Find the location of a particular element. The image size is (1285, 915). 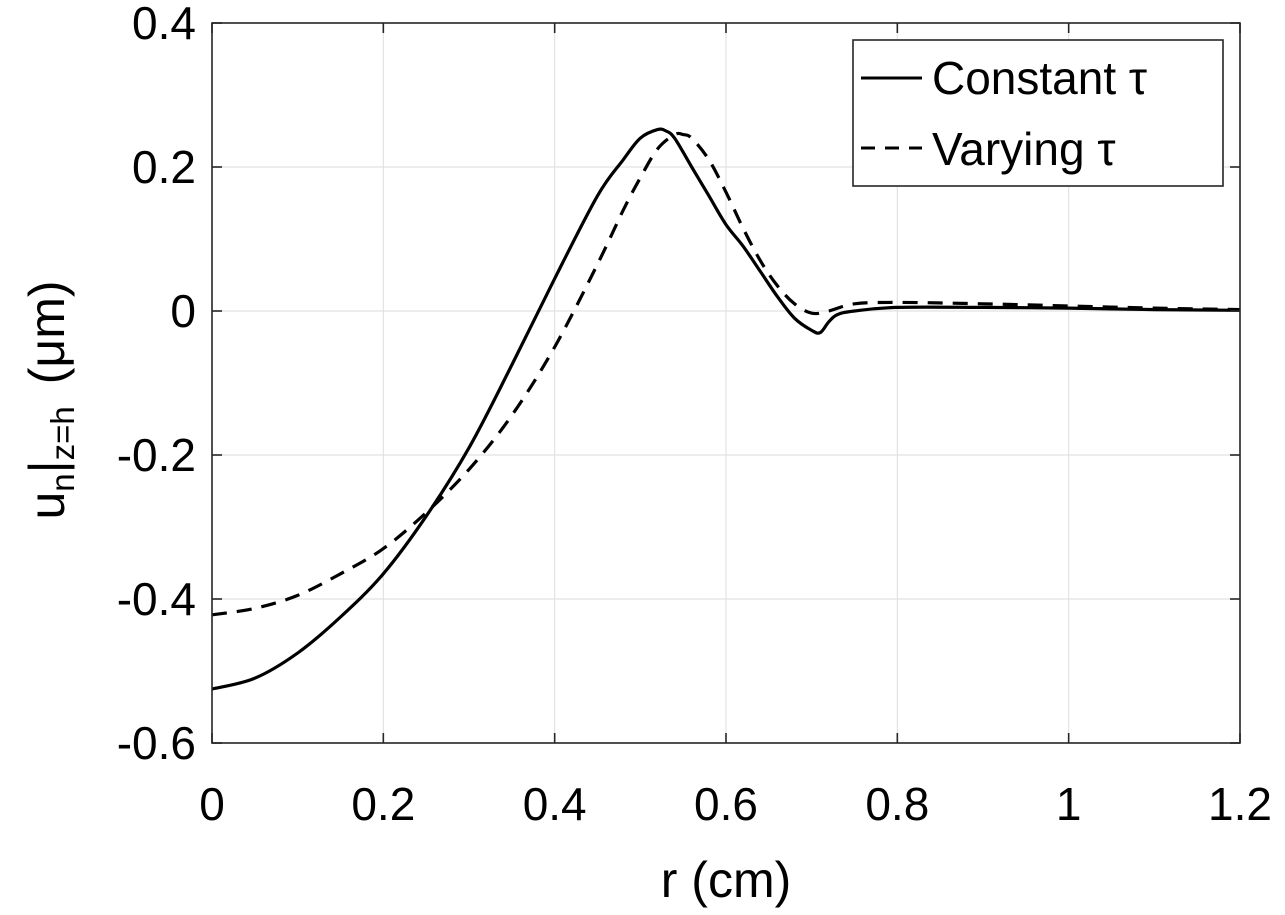

legend-label-varying: Varying τ is located at coordinates (1024, 149).